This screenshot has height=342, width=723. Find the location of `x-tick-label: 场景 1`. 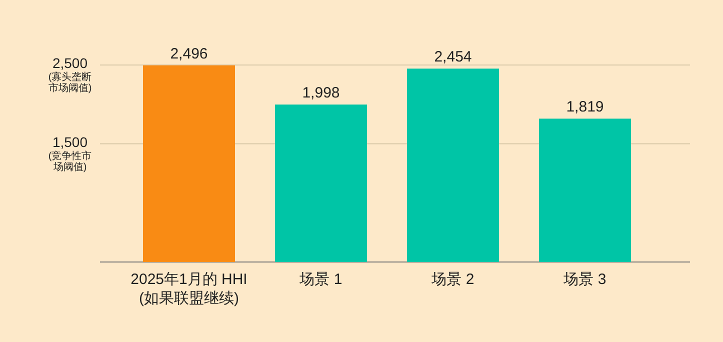

x-tick-label: 场景 1 is located at coordinates (320, 279).